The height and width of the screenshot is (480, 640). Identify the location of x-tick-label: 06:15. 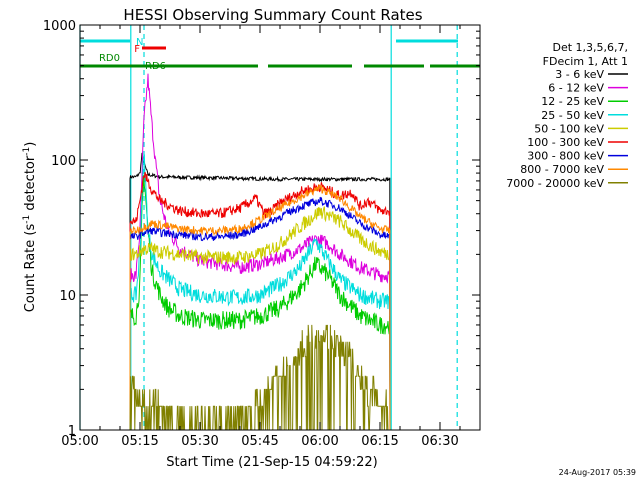
(379, 441).